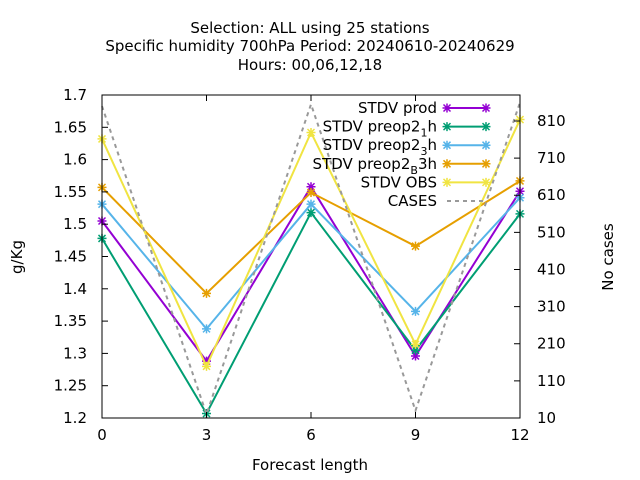 This screenshot has width=640, height=480. Describe the element at coordinates (412, 201) in the screenshot. I see `legend-label: CASES` at that location.